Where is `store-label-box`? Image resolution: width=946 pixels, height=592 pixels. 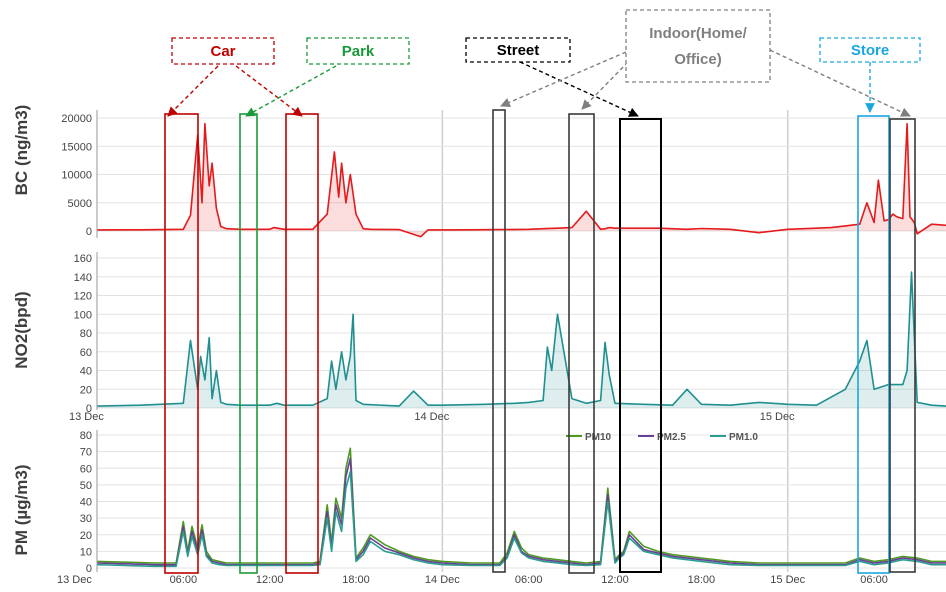
store-label-box is located at coordinates (870, 50).